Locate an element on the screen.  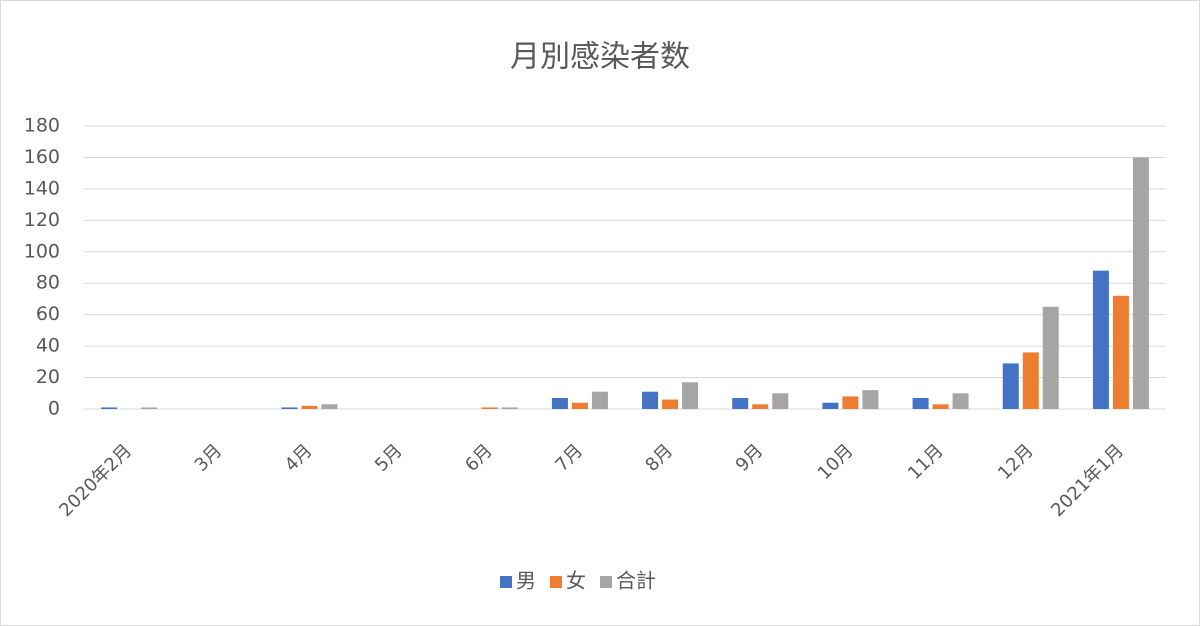
y-tick-label: 120 is located at coordinates (42, 220).